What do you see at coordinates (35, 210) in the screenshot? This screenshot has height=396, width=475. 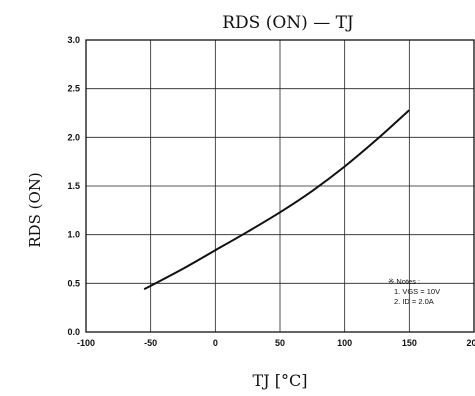 I see `y-axis-label: RDS (ON)` at bounding box center [35, 210].